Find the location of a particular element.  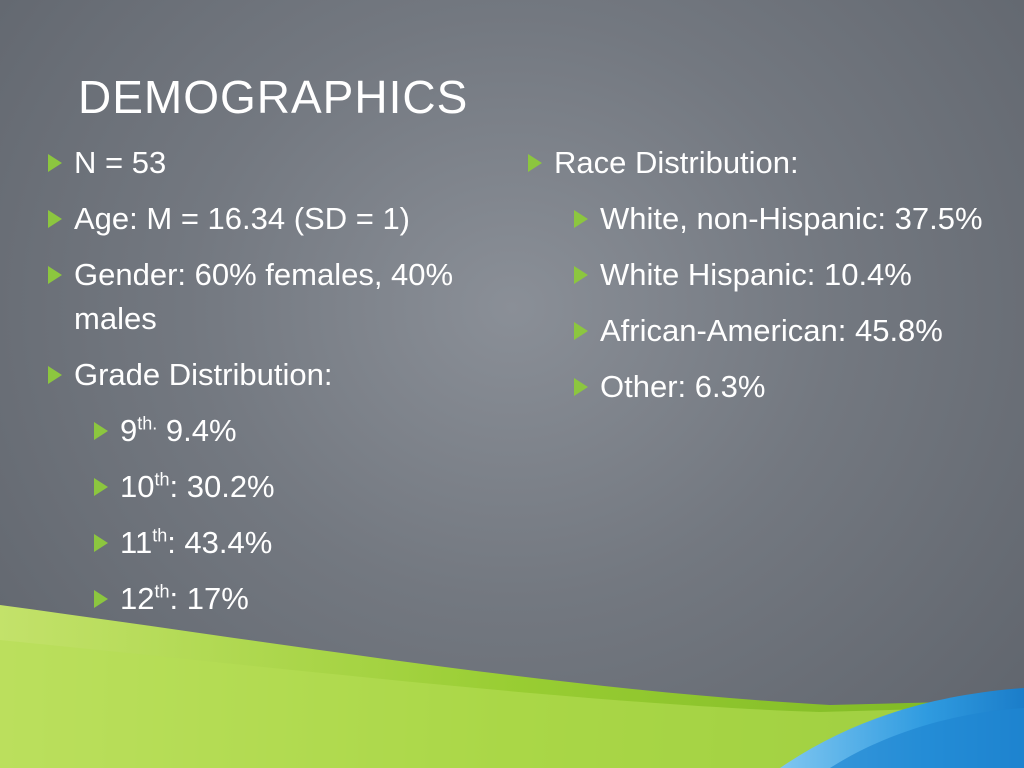

grade-item: 9th. 9.4% is located at coordinates (296, 431).